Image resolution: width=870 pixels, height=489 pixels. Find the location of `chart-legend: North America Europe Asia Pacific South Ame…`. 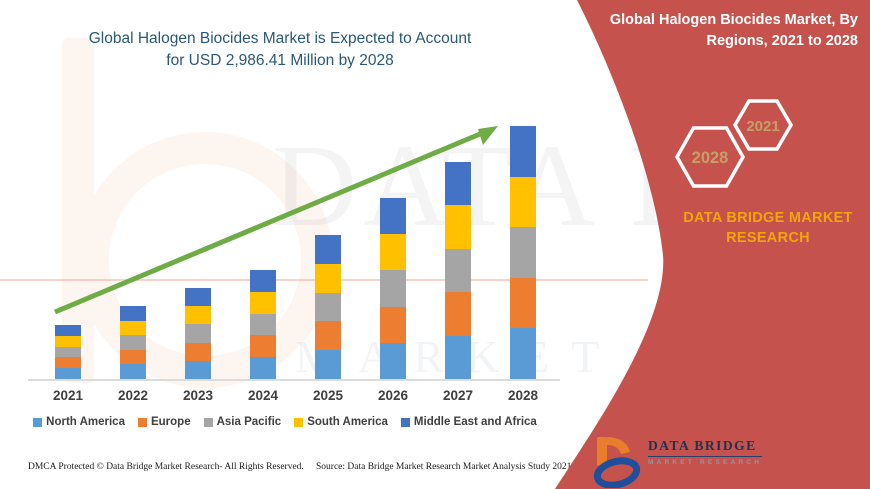

chart-legend: North America Europe Asia Pacific South Ame… is located at coordinates (285, 422).